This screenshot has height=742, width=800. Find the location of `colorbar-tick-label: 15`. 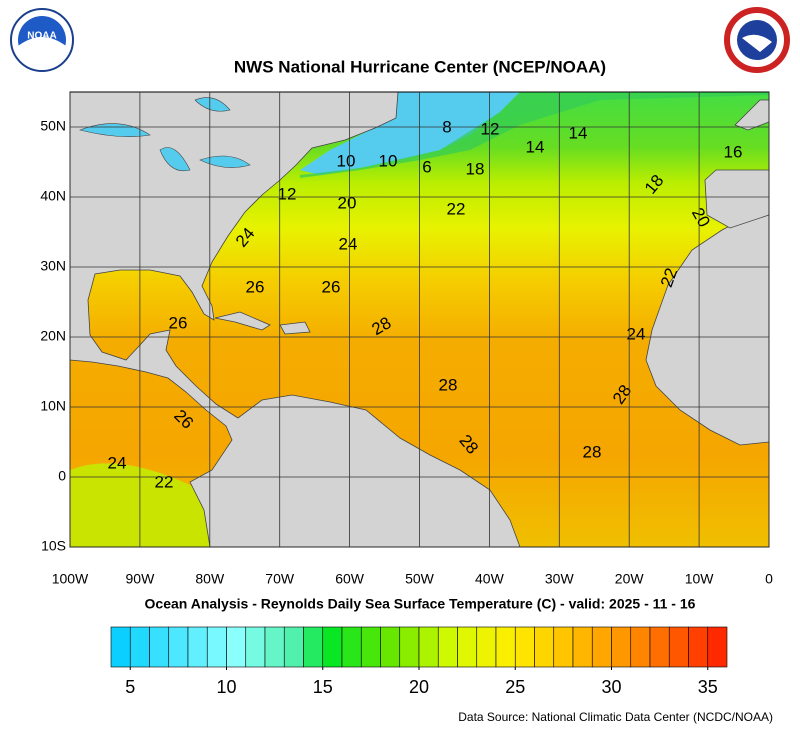

colorbar-tick-label: 15 is located at coordinates (323, 687).